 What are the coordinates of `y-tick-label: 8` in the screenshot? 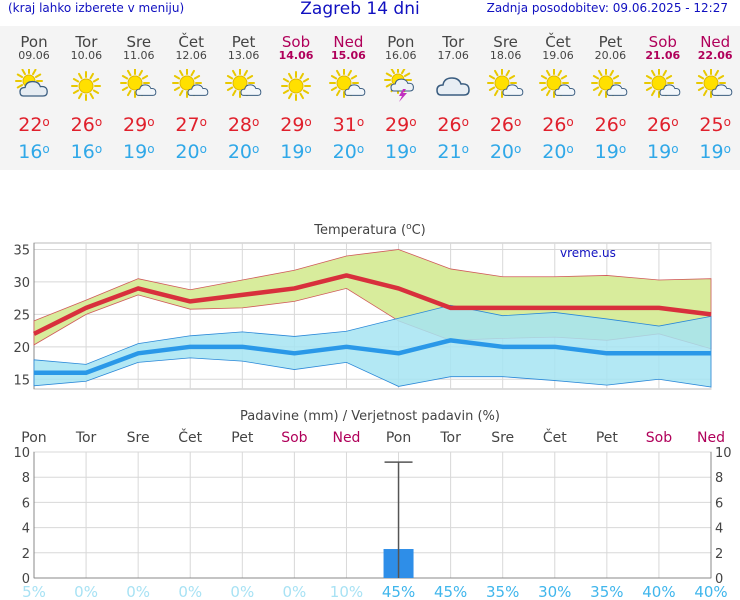 It's located at (26, 478).